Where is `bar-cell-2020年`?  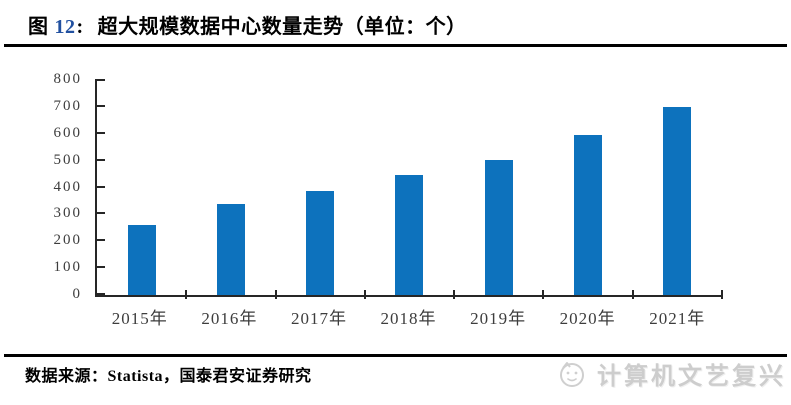
bar-cell-2020年 is located at coordinates (587, 187).